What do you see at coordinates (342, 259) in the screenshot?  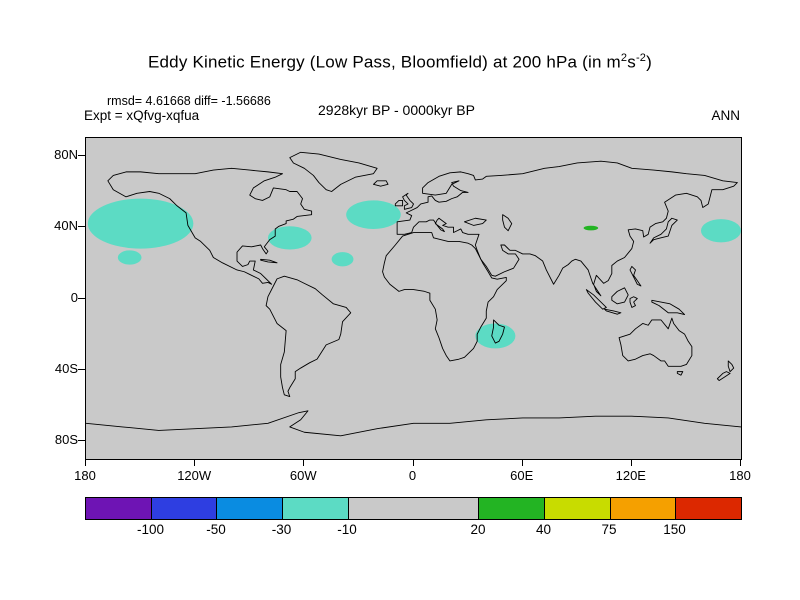 I see `anomaly-patch-subtropical-atlantic-small` at bounding box center [342, 259].